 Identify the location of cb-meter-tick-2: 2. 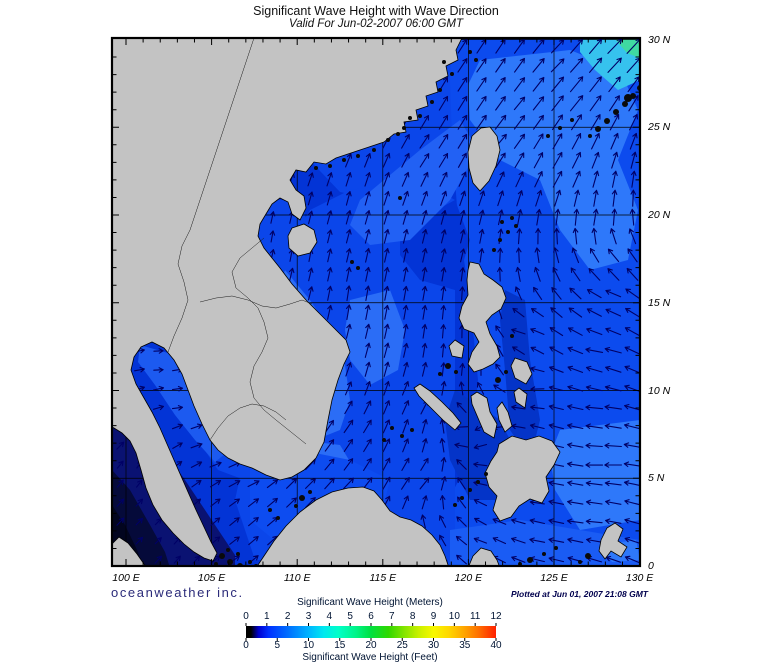
(287, 616).